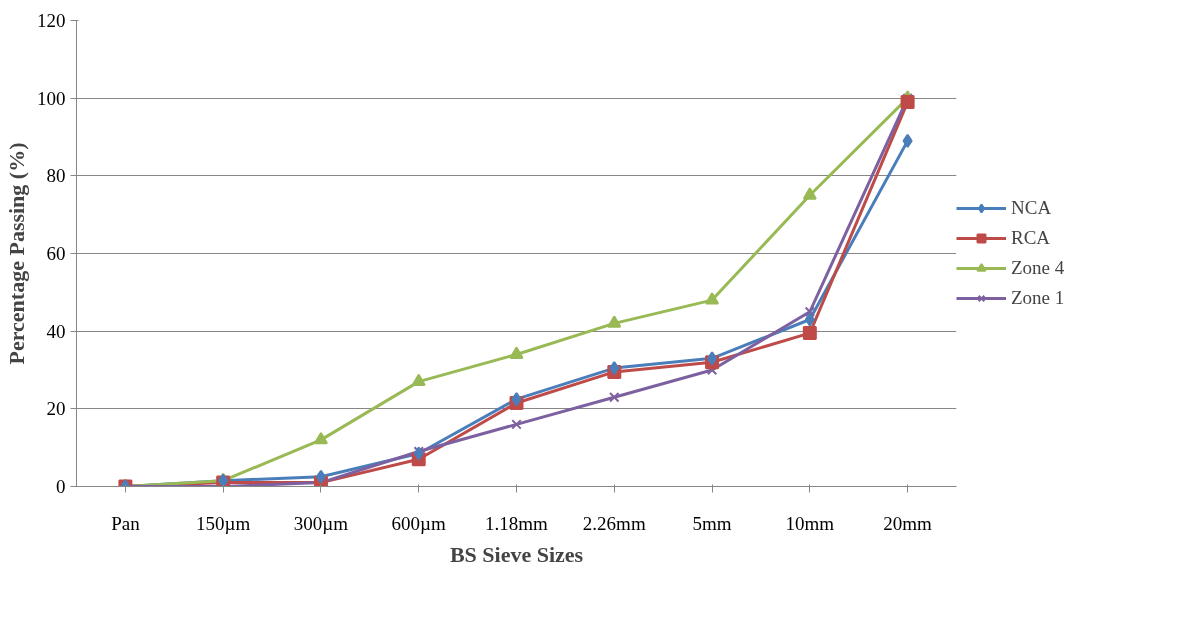  Describe the element at coordinates (810, 523) in the screenshot. I see `x-tick-label: 10mm` at that location.